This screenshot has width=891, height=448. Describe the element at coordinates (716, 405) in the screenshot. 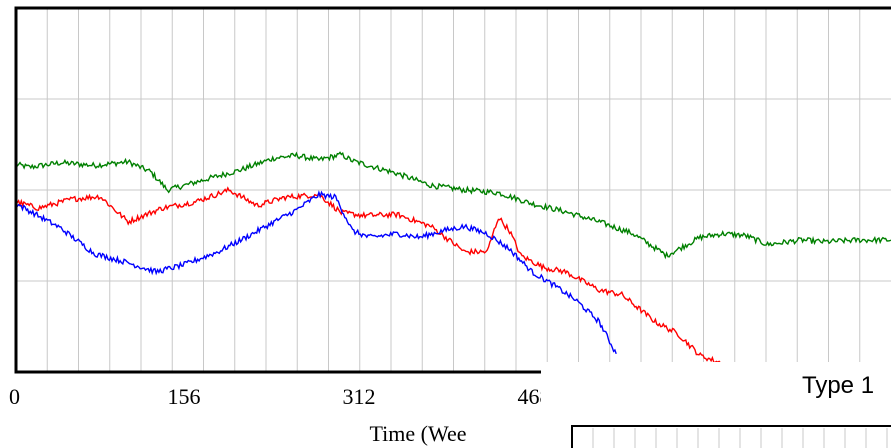

I see `overlay-chart-panel` at that location.